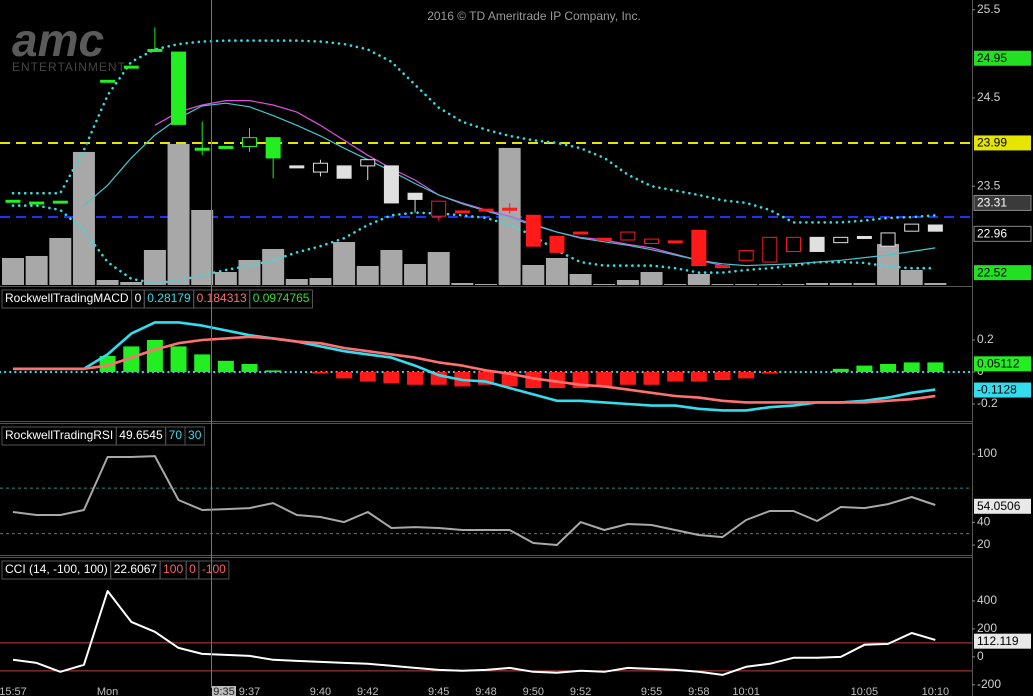  Describe the element at coordinates (651, 691) in the screenshot. I see `x-tick-label: 9:55` at that location.